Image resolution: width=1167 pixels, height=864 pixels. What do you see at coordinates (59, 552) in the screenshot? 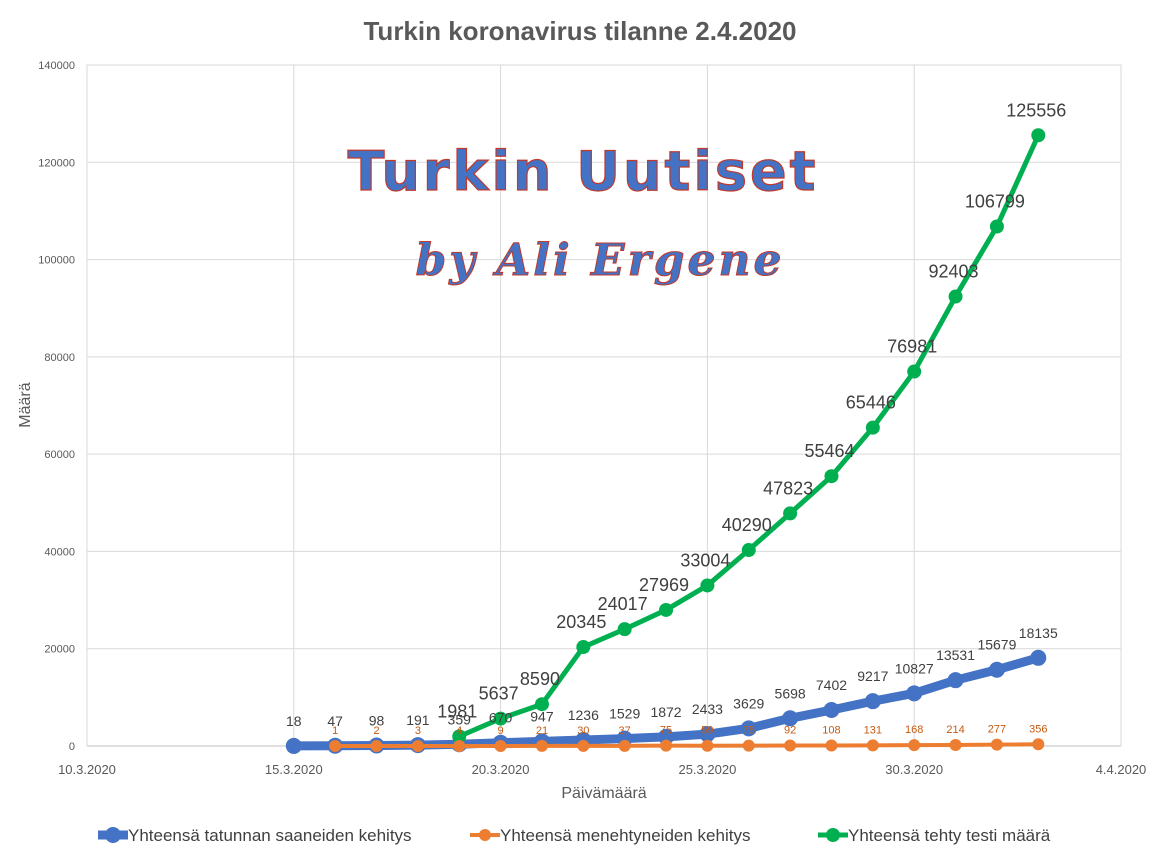
I see `y-tick-label: 40000` at bounding box center [59, 552].